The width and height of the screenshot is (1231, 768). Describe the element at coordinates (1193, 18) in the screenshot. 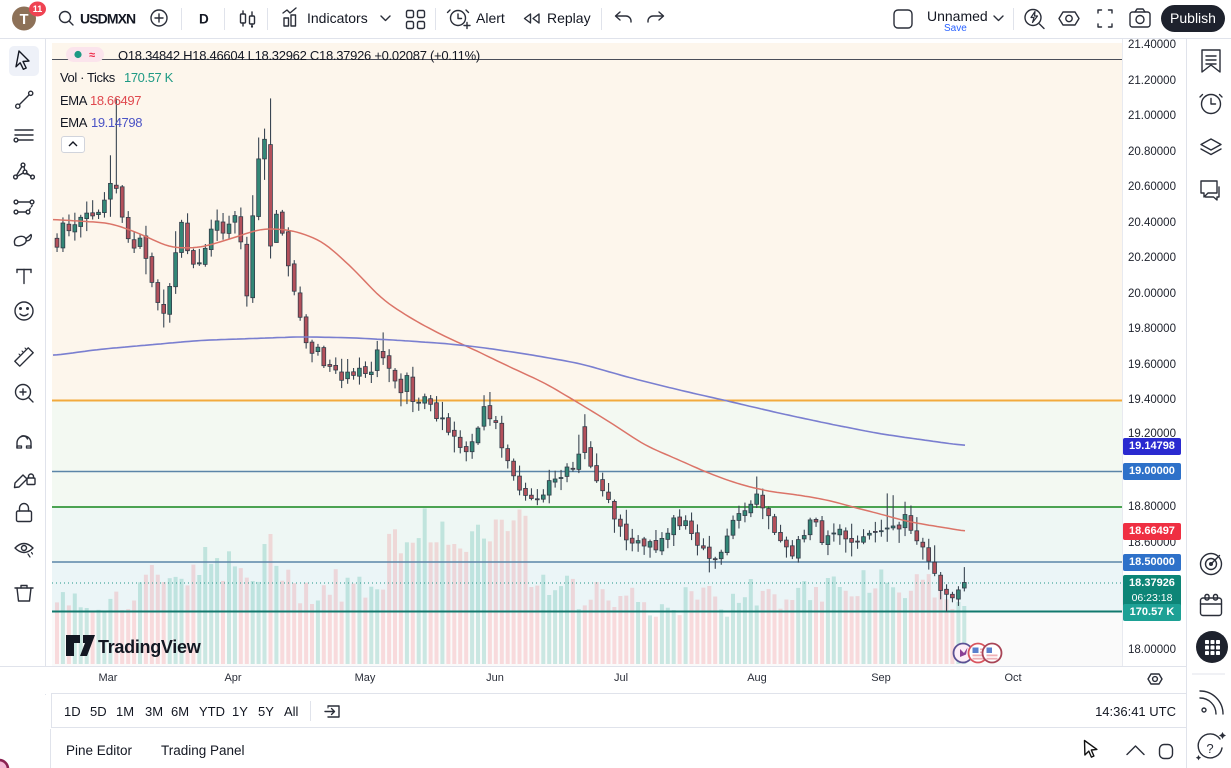

I see `svg-text: Publish` at that location.